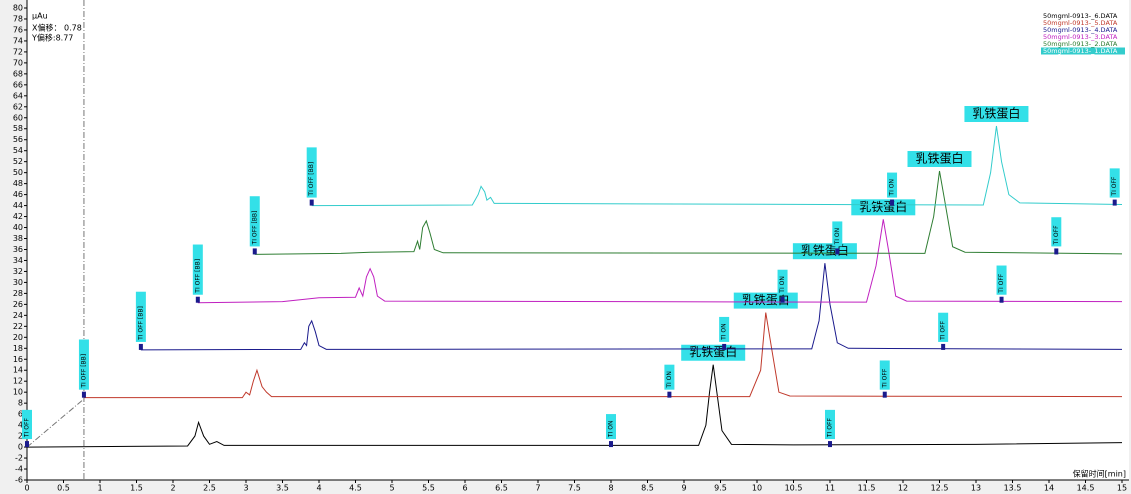 The image size is (1131, 494). I want to click on x-tick-label: 3, so click(245, 488).